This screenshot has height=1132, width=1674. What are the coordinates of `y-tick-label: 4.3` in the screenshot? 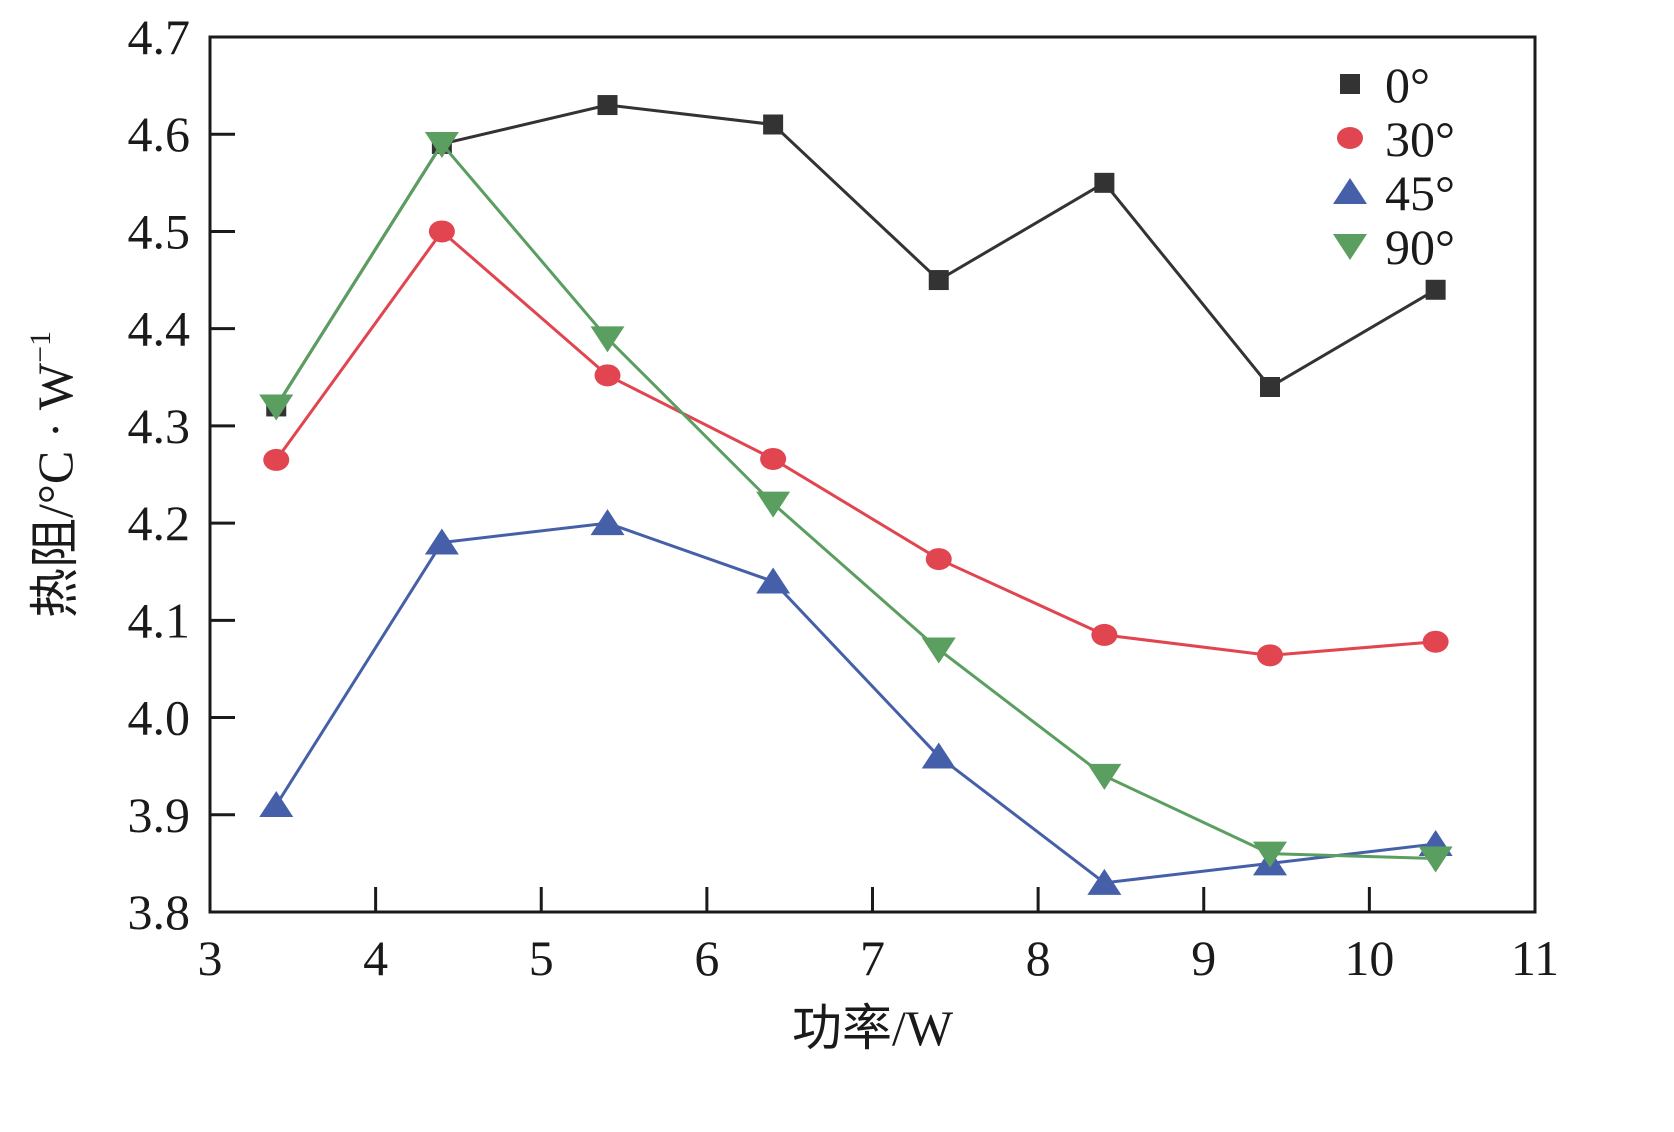 It's located at (159, 426).